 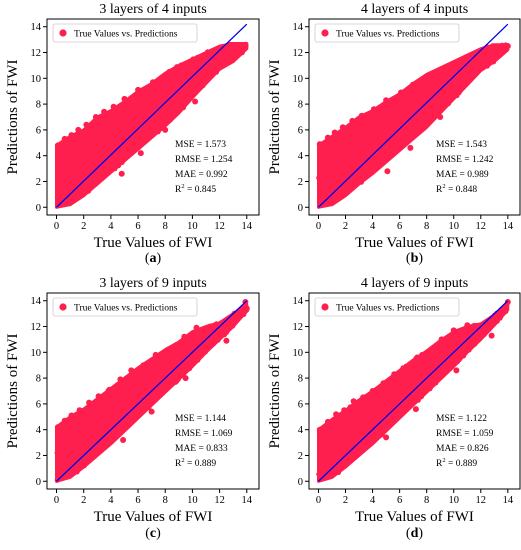 What do you see at coordinates (56, 500) in the screenshot?
I see `x-tick-label: 0` at bounding box center [56, 500].